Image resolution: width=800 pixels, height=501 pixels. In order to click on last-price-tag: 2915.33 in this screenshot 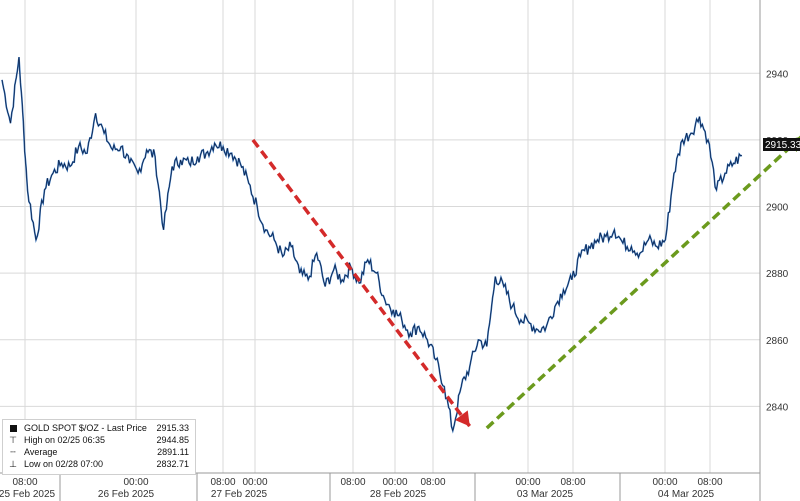, I will do `click(781, 144)`.